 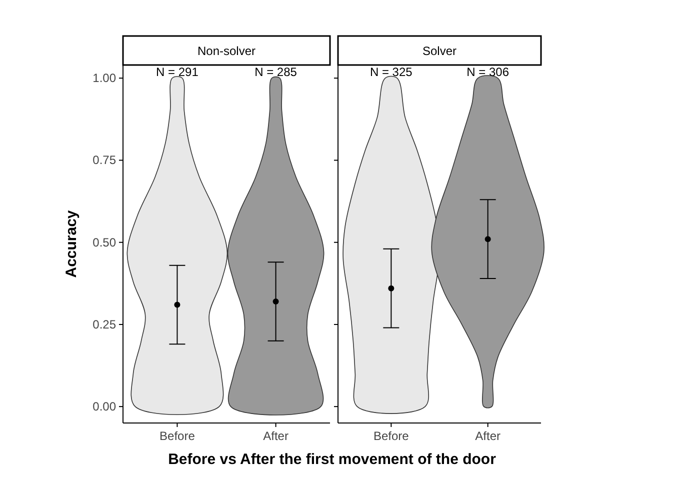 What do you see at coordinates (488, 72) in the screenshot?
I see `annotation: N = 306` at bounding box center [488, 72].